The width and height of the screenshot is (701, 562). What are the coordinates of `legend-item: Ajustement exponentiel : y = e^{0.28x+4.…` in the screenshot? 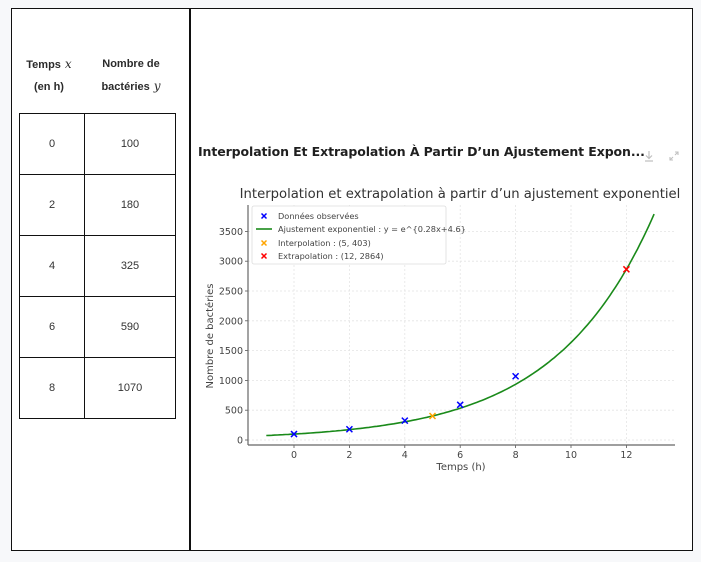 It's located at (361, 229).